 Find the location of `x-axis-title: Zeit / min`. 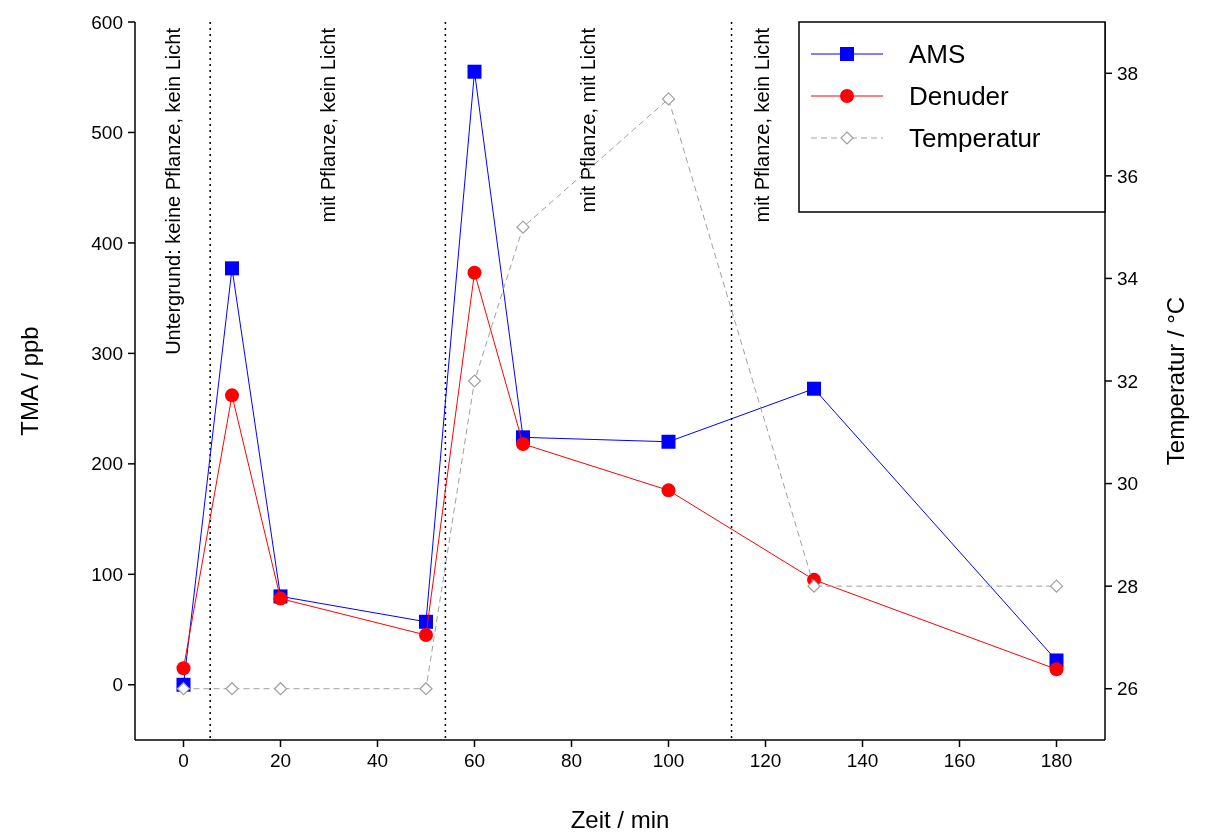

x-axis-title: Zeit / min is located at coordinates (620, 819).